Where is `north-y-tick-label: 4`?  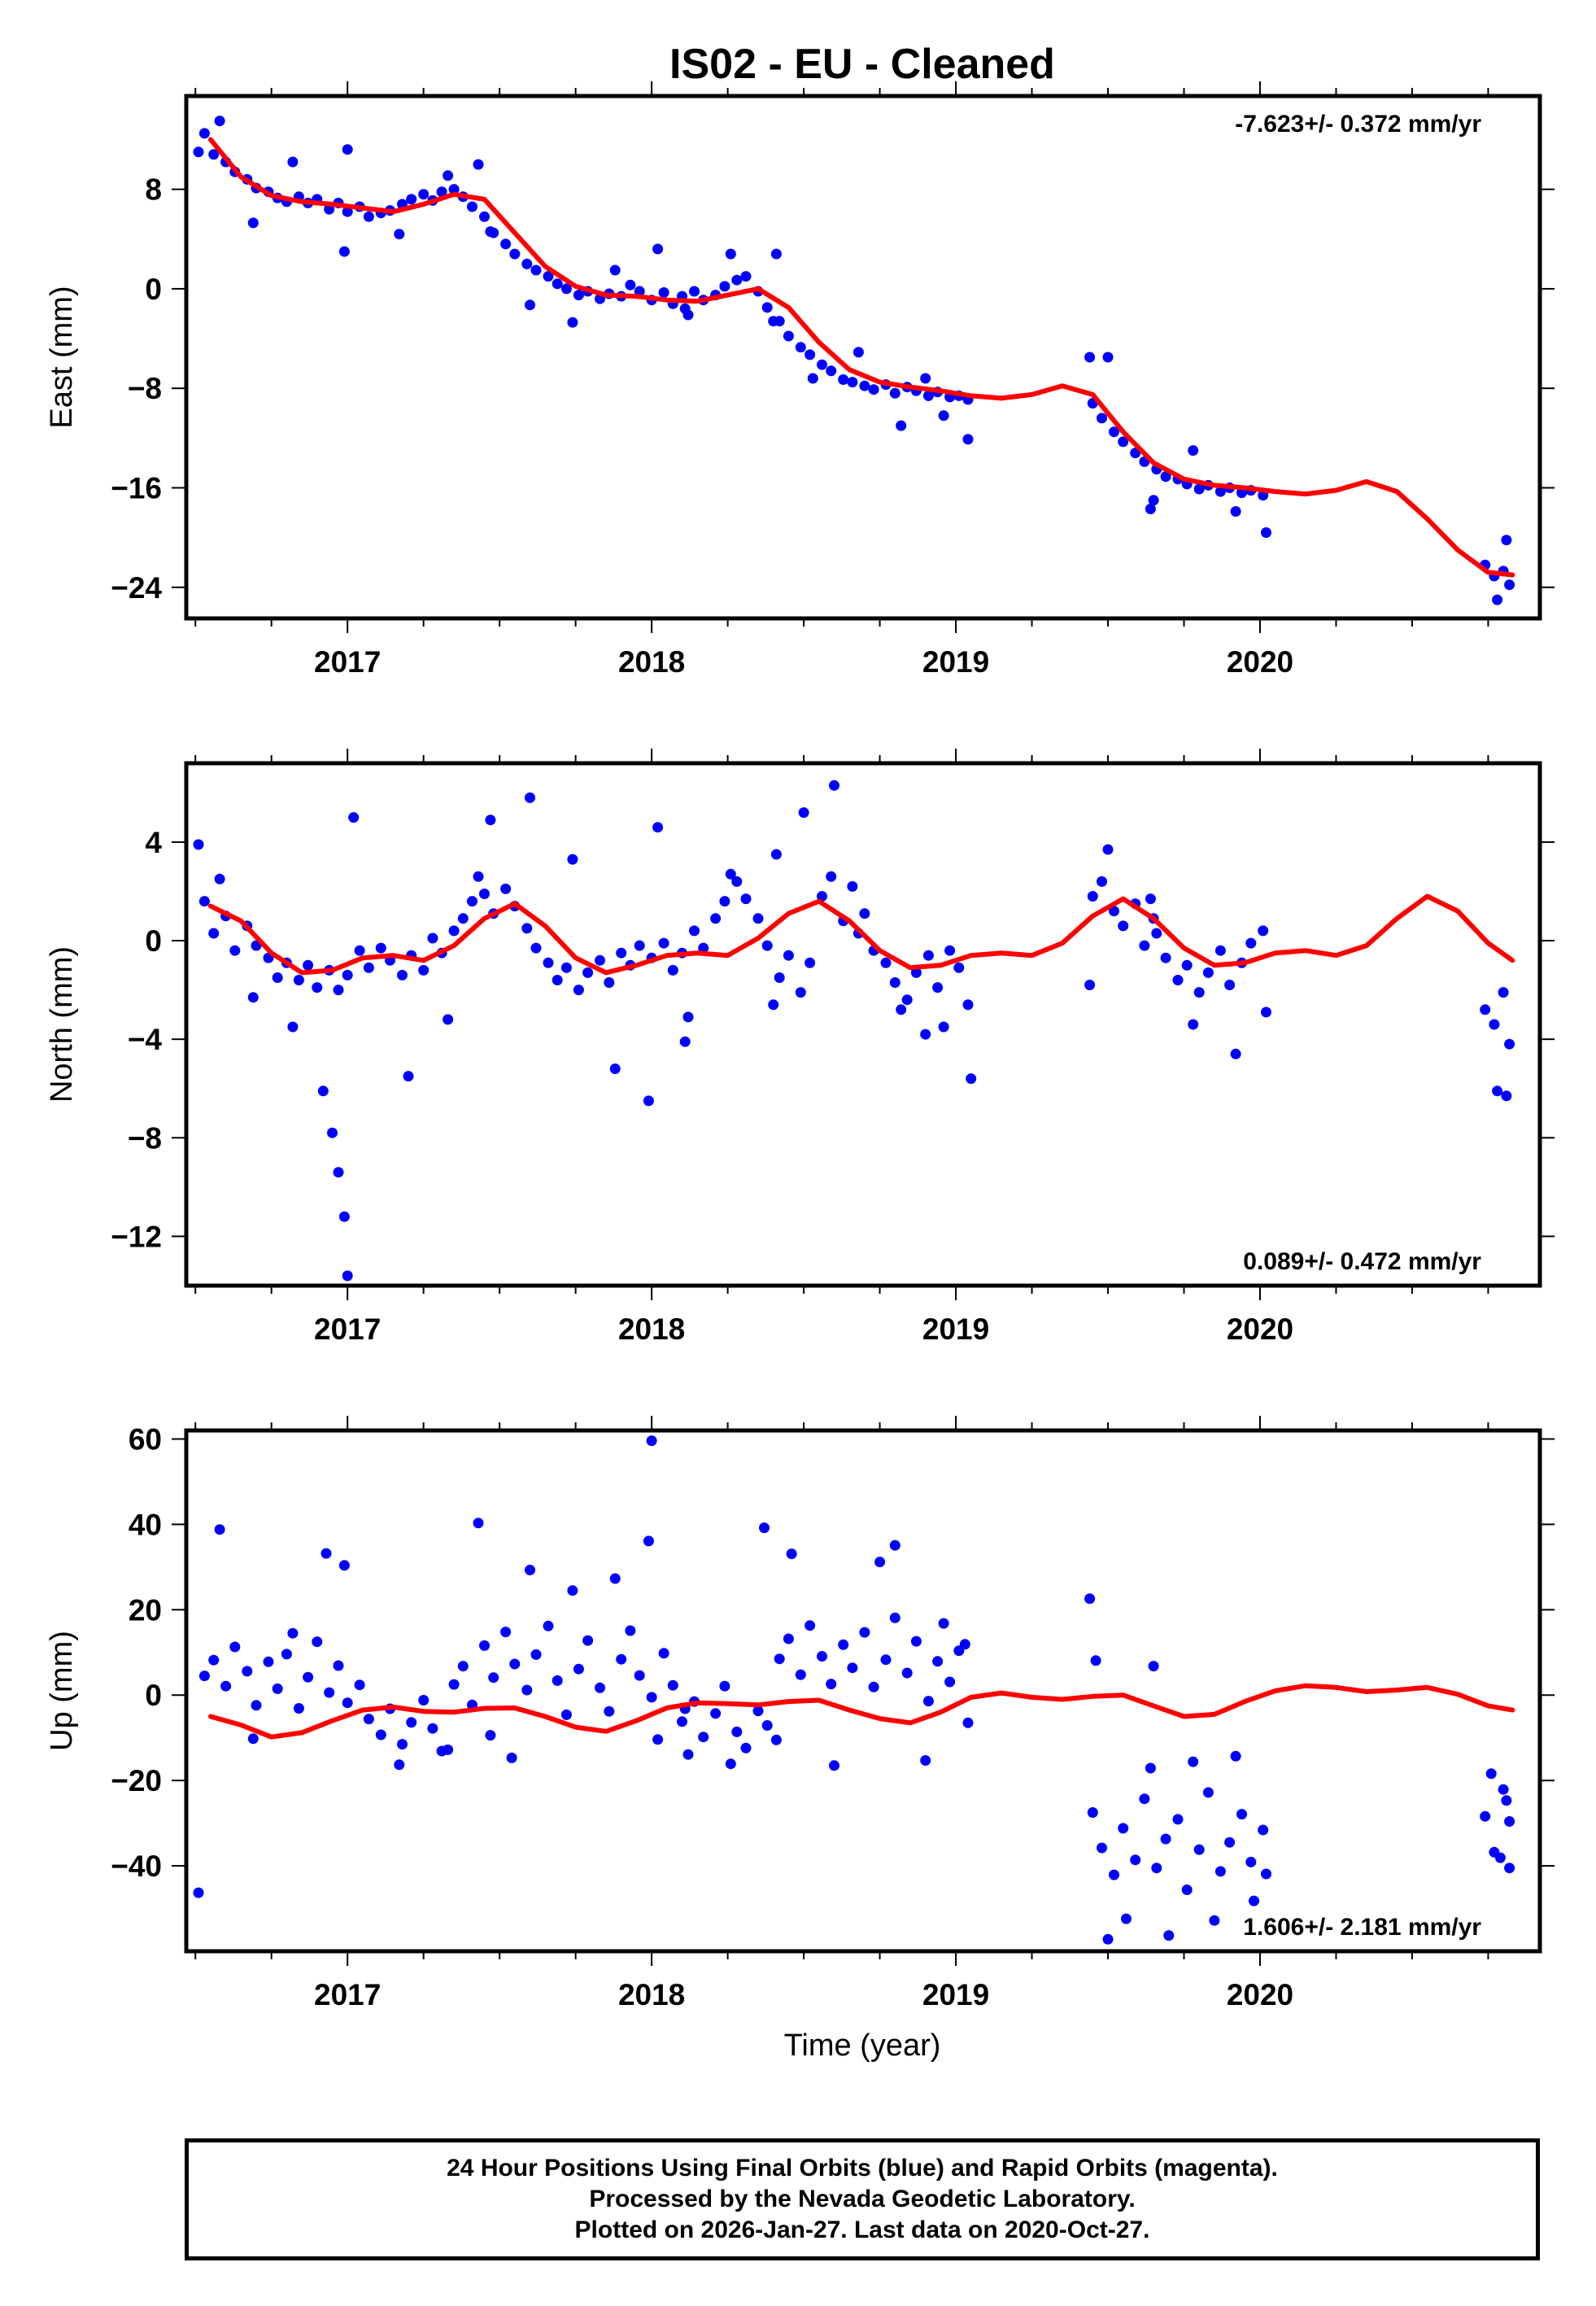 north-y-tick-label: 4 is located at coordinates (153, 842).